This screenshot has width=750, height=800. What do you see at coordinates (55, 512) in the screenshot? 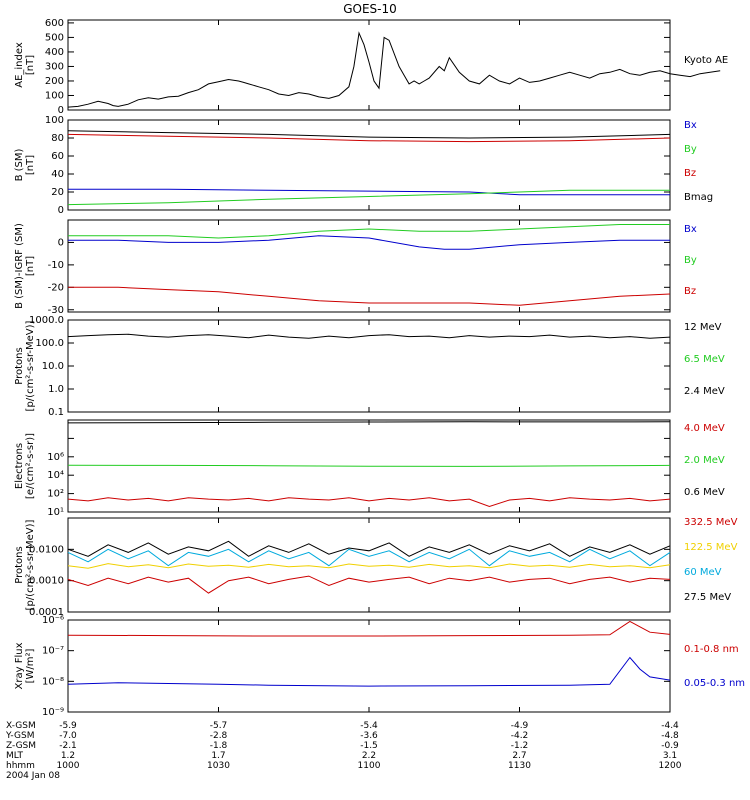
I see `y-tick-label: 10¹` at bounding box center [55, 512].